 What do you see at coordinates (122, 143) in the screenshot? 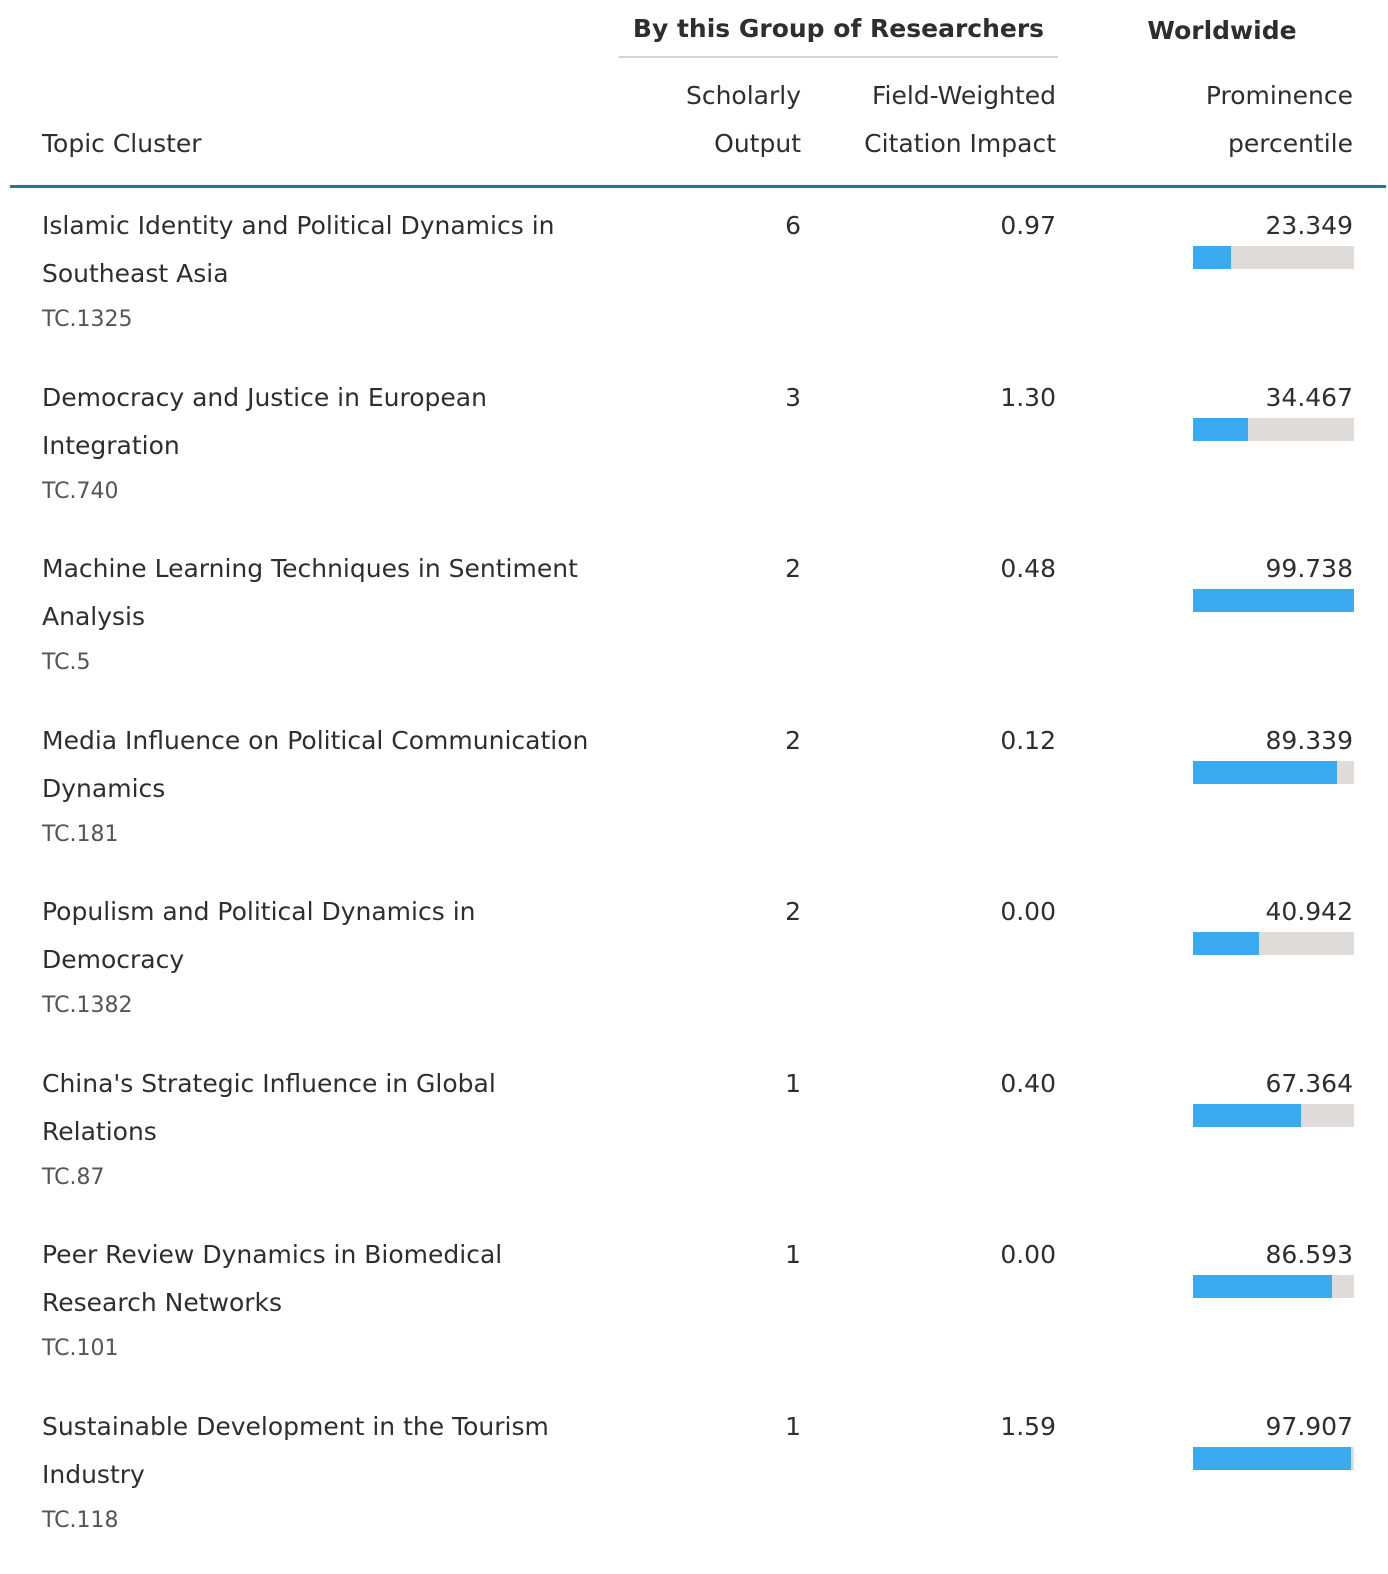
I see `header-line: Topic Cluster` at bounding box center [122, 143].